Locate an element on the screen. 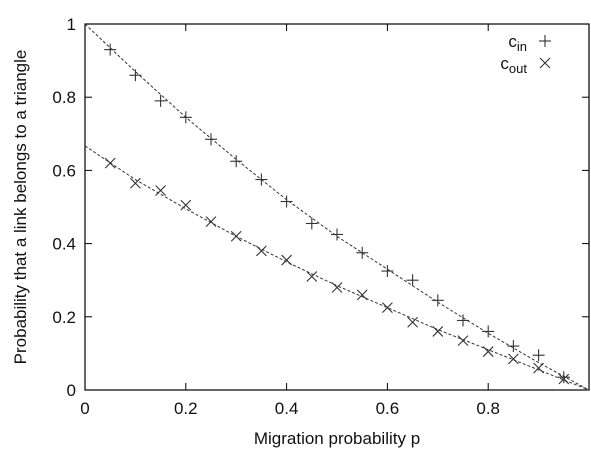 This screenshot has height=452, width=591. x-tick-label: 0.2 is located at coordinates (186, 408).